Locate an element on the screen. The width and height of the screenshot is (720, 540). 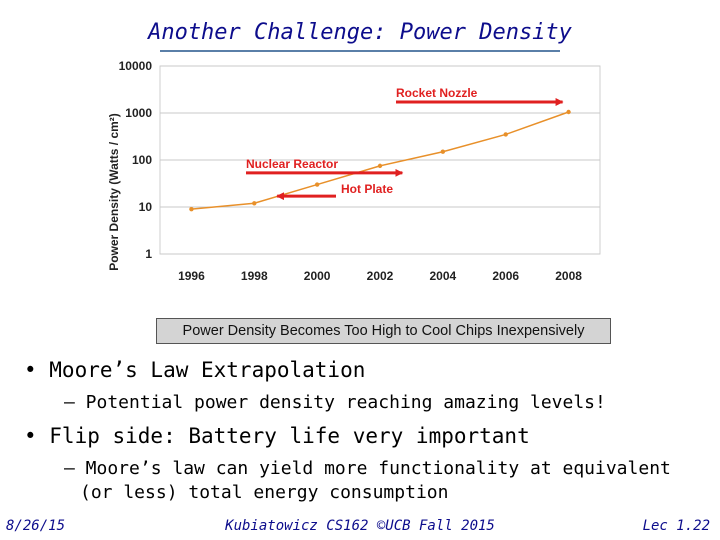
bullet-battery-life: • Flip side: Battery life very important is located at coordinates (277, 436).